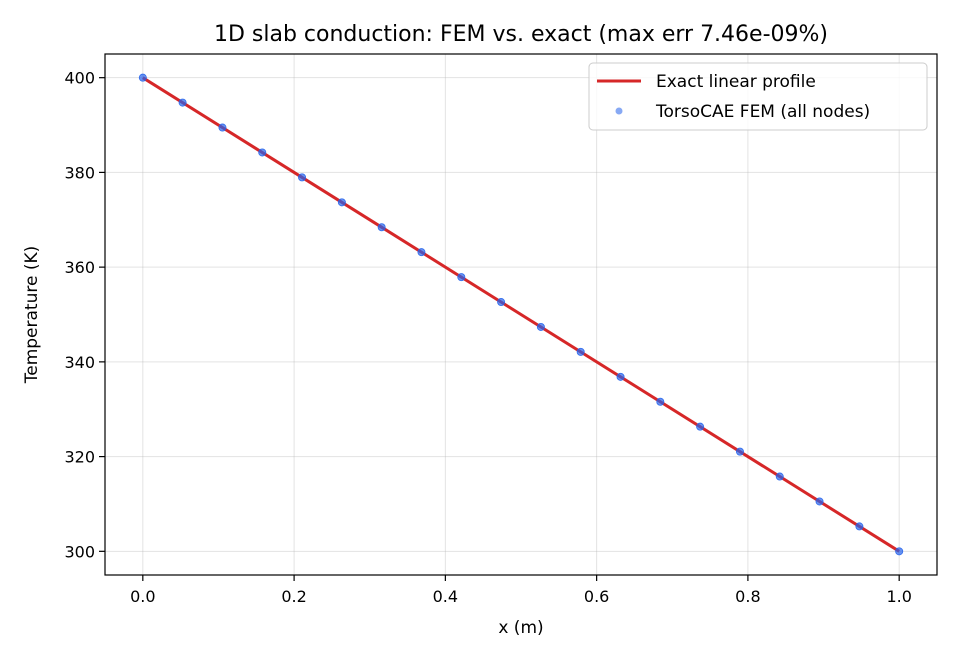 The image size is (960, 660). Describe the element at coordinates (898, 596) in the screenshot. I see `x-tick-label: 1.0` at that location.